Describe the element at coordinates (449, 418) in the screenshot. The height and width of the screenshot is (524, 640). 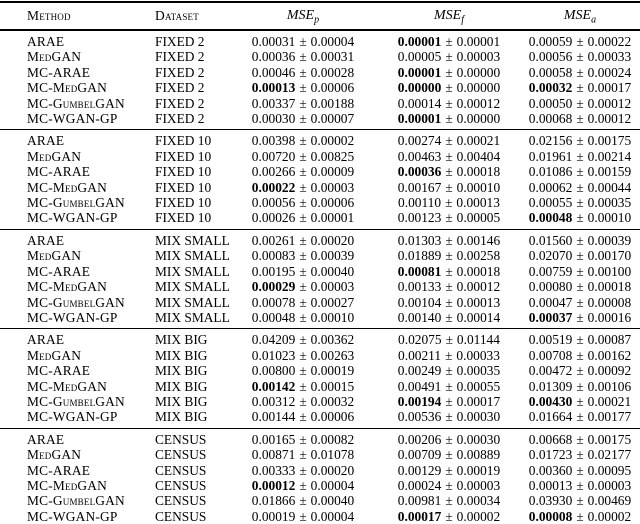
I see `mse-f-cell: 0.00536 ±0.00030` at that location.